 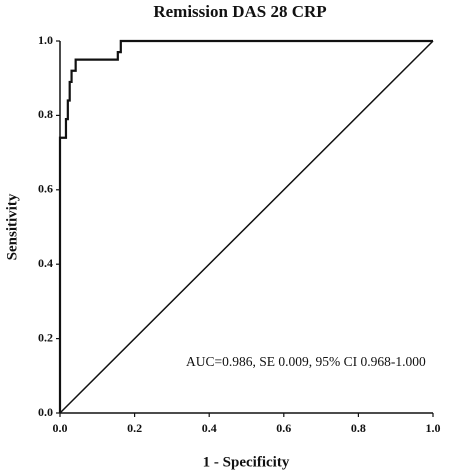 What do you see at coordinates (433, 428) in the screenshot?
I see `x-tick-label: 1.0` at bounding box center [433, 428].